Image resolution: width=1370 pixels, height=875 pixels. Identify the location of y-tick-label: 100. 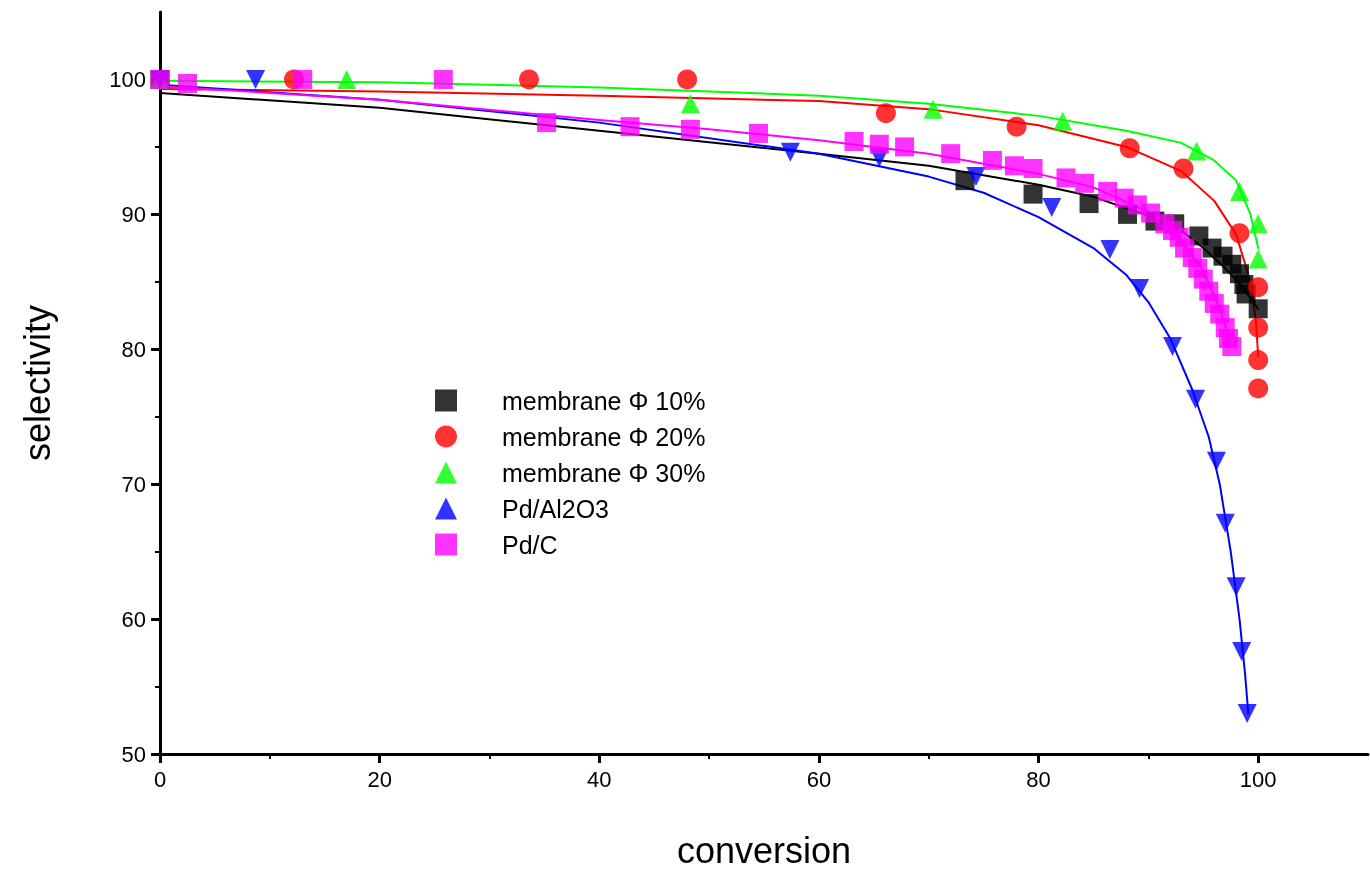
(127, 79).